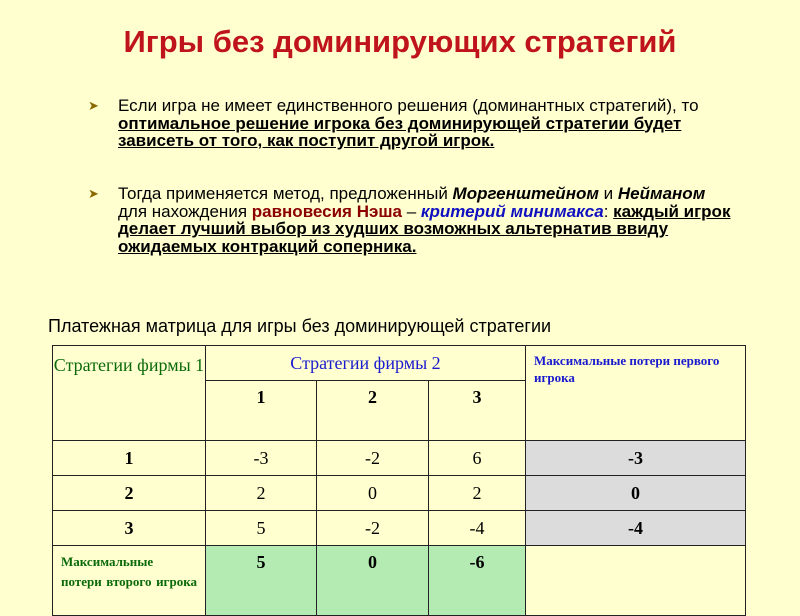  Describe the element at coordinates (608, 193) in the screenshot. I see `bullet-text: и` at that location.